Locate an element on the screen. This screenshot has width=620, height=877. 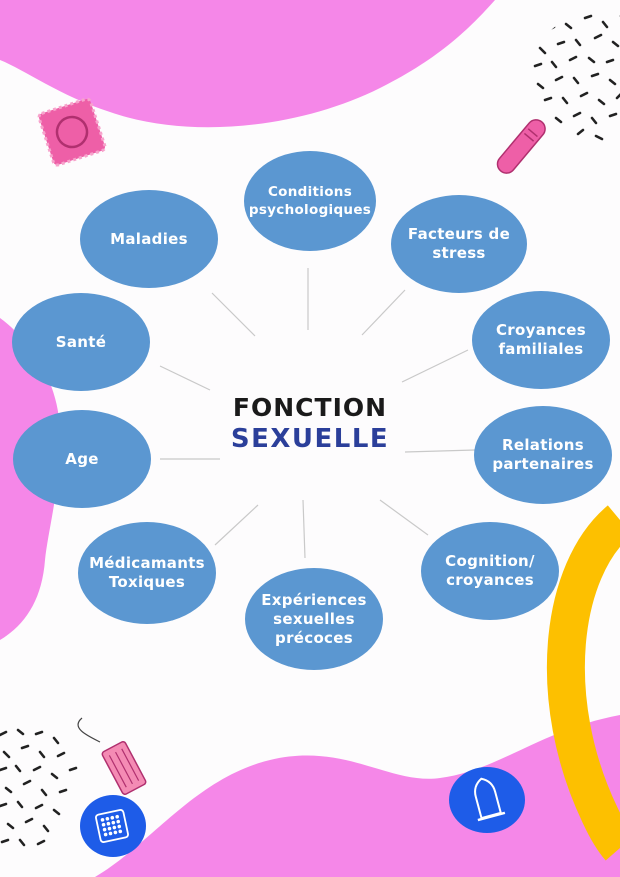
connector-relations is located at coordinates (440, 451).